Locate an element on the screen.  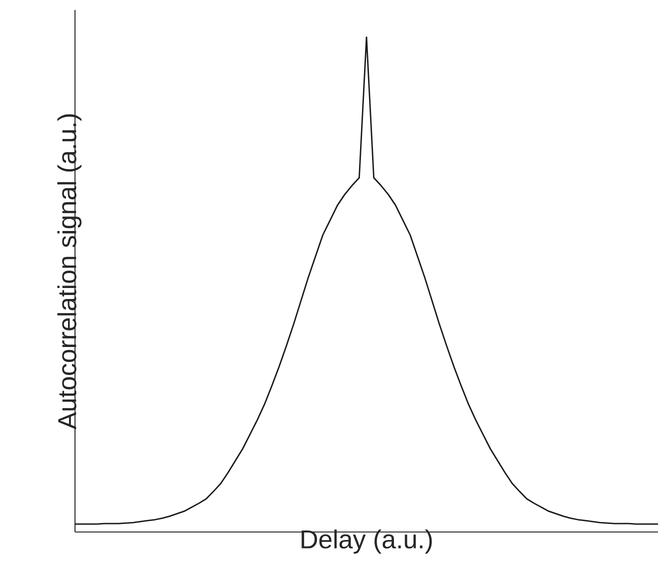
y-axis-title: Autocorrelation signal (a.u.) is located at coordinates (69, 272).